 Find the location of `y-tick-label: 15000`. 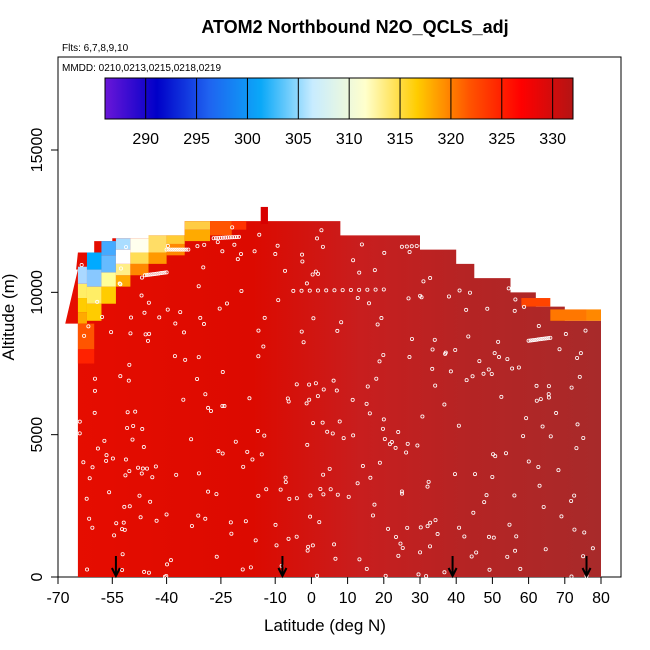

y-tick-label: 15000 is located at coordinates (37, 150).